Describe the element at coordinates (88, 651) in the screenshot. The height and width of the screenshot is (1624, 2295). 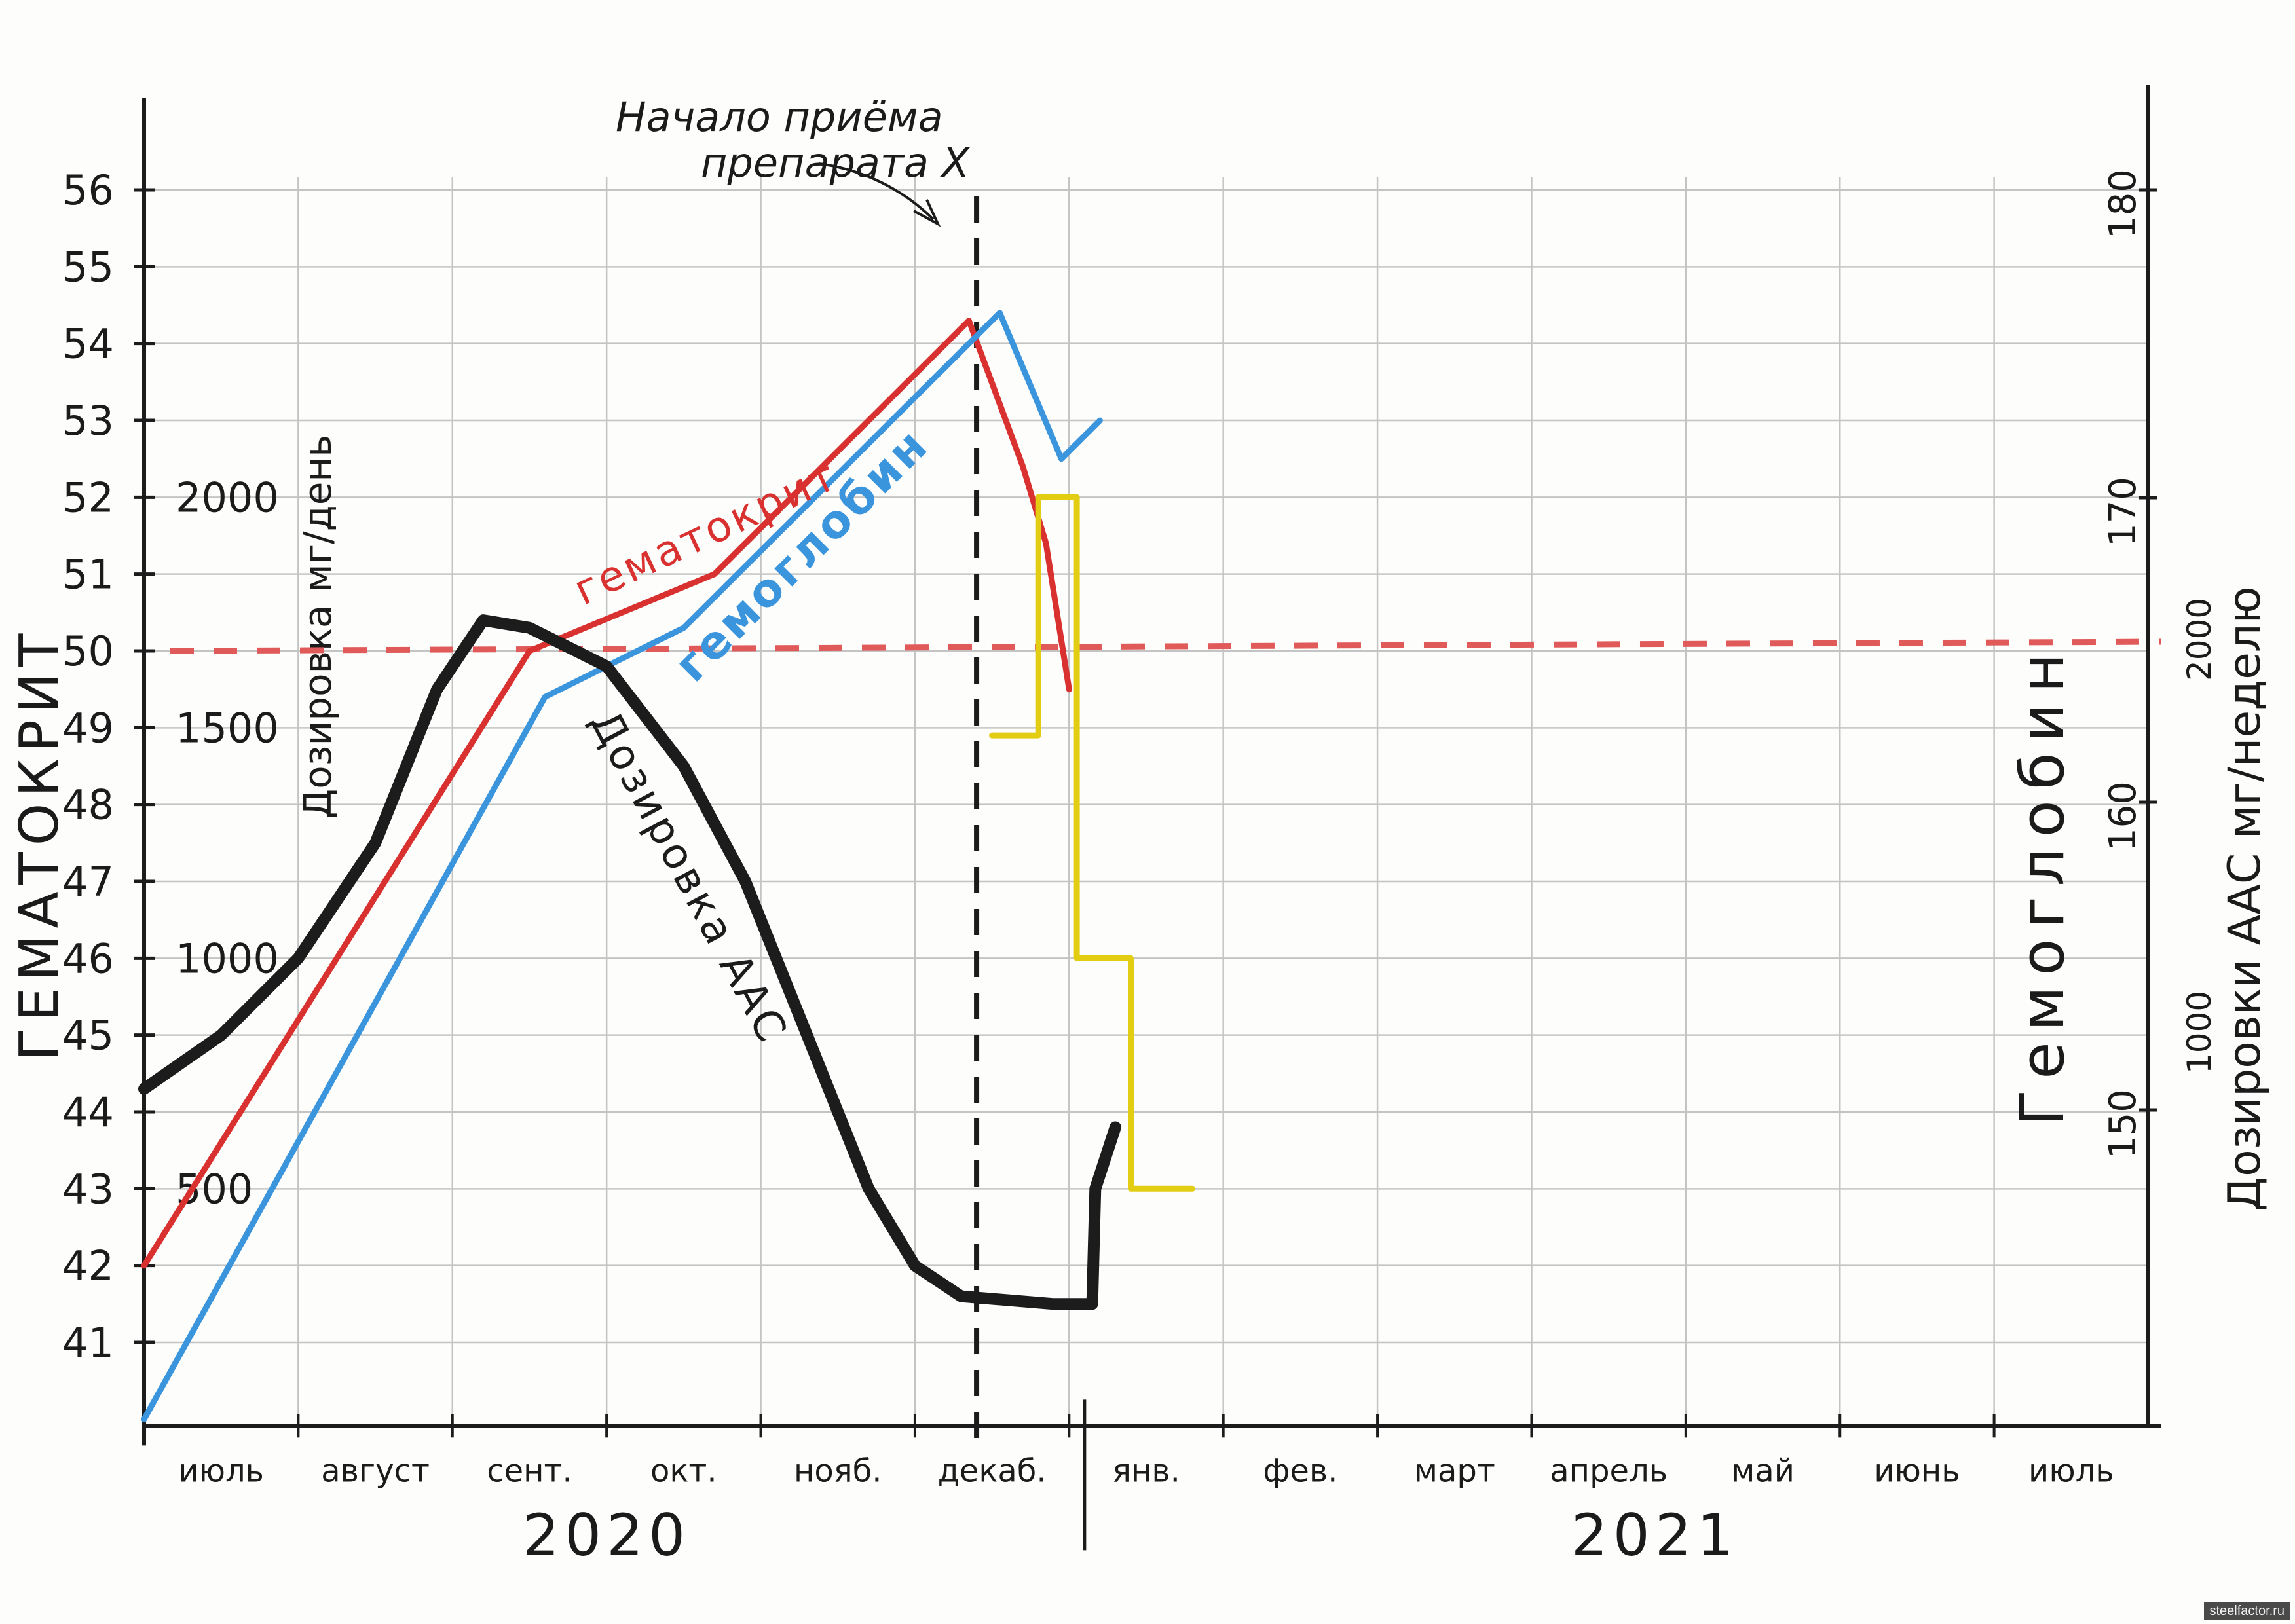
I see `hematocrit-tick-label: 50` at that location.